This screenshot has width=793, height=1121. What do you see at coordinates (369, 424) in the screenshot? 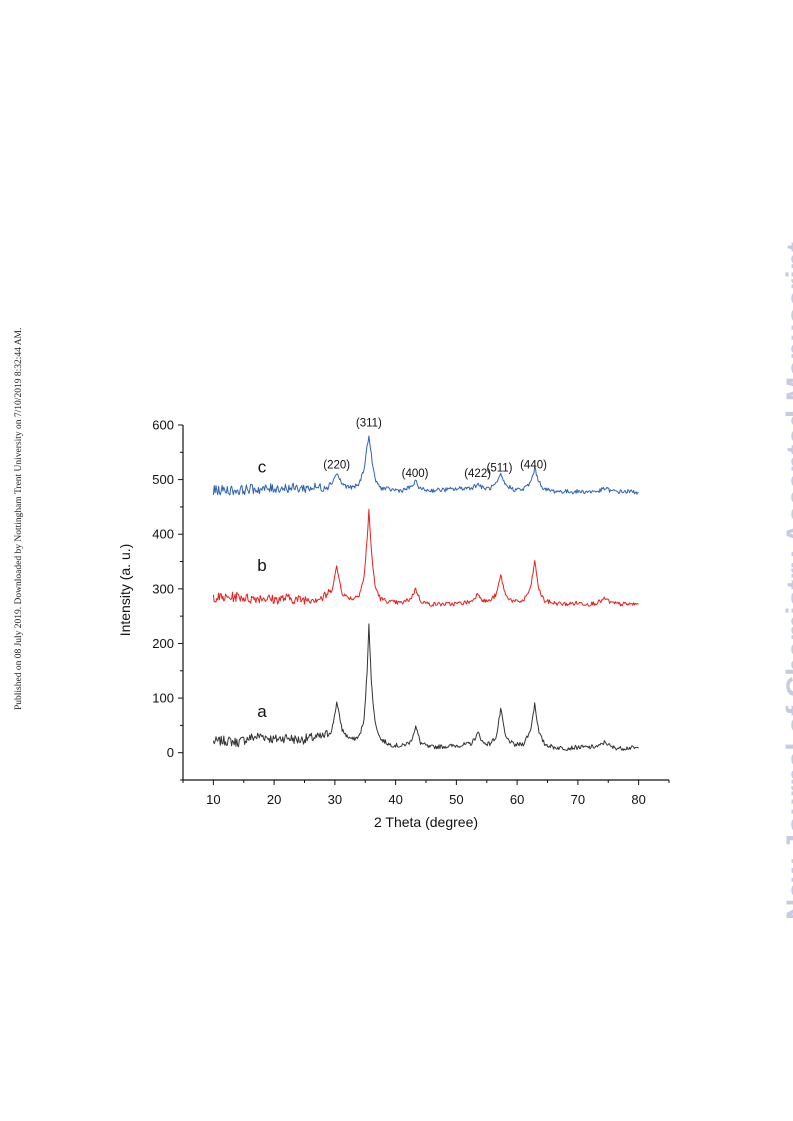
I see `peak-label: (311)` at bounding box center [369, 424].